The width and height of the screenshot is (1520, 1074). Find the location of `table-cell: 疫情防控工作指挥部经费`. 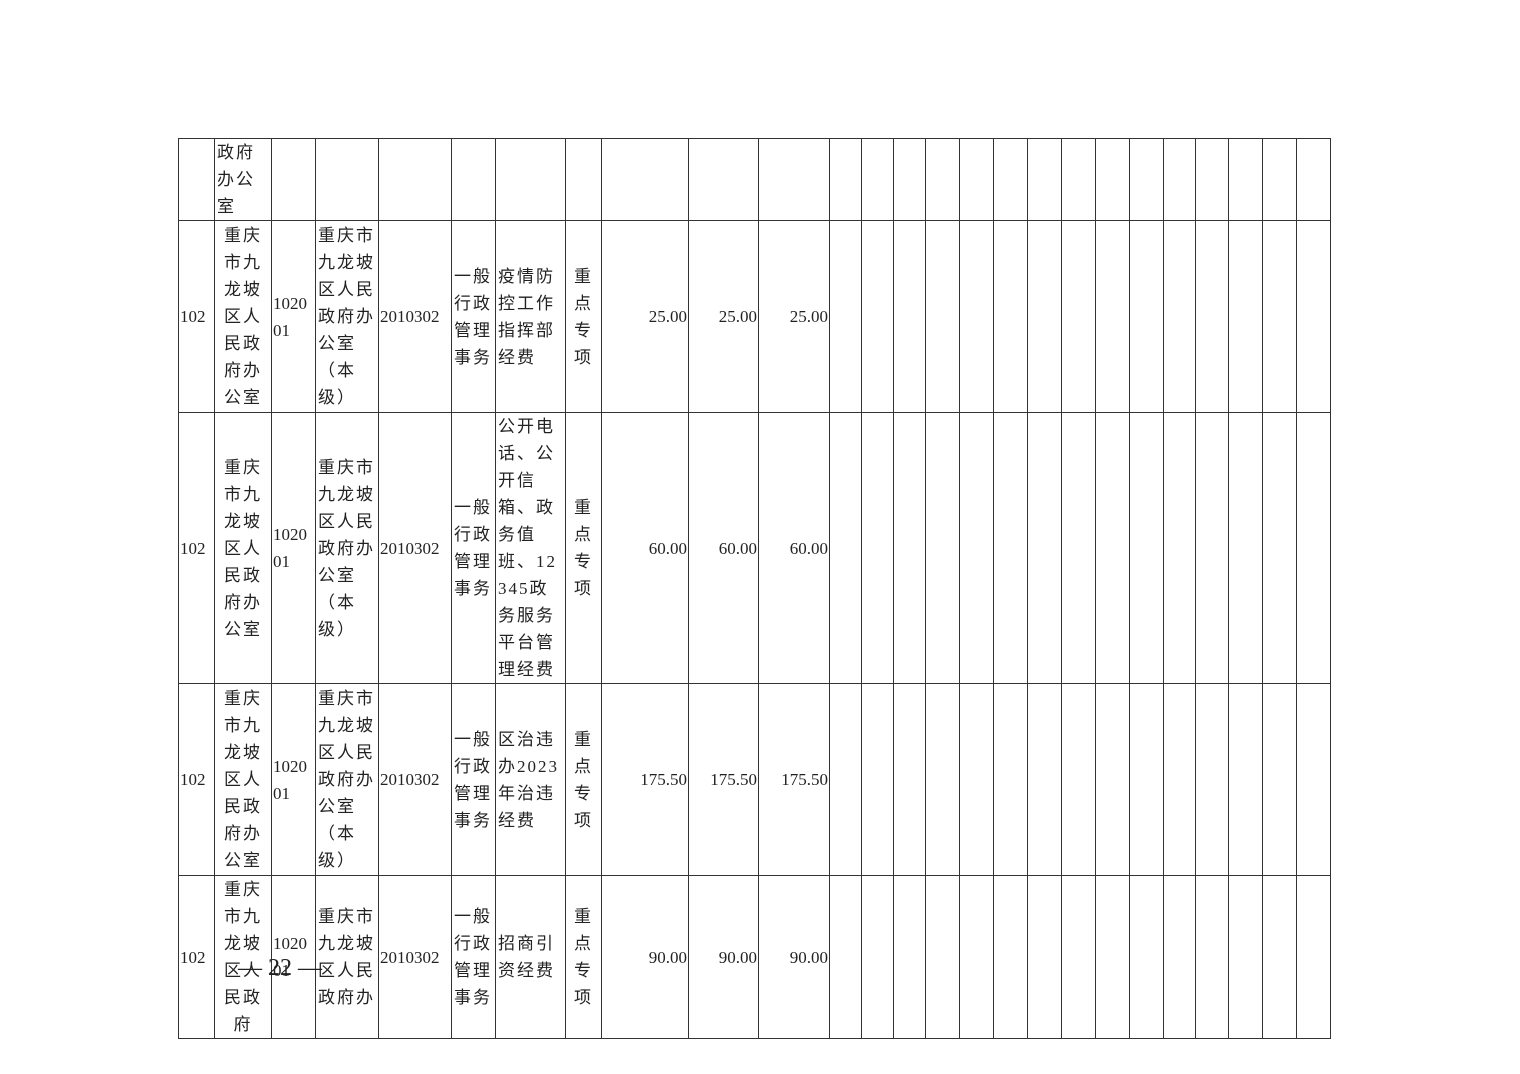

table-cell: 疫情防控工作指挥部经费 is located at coordinates (530, 316).